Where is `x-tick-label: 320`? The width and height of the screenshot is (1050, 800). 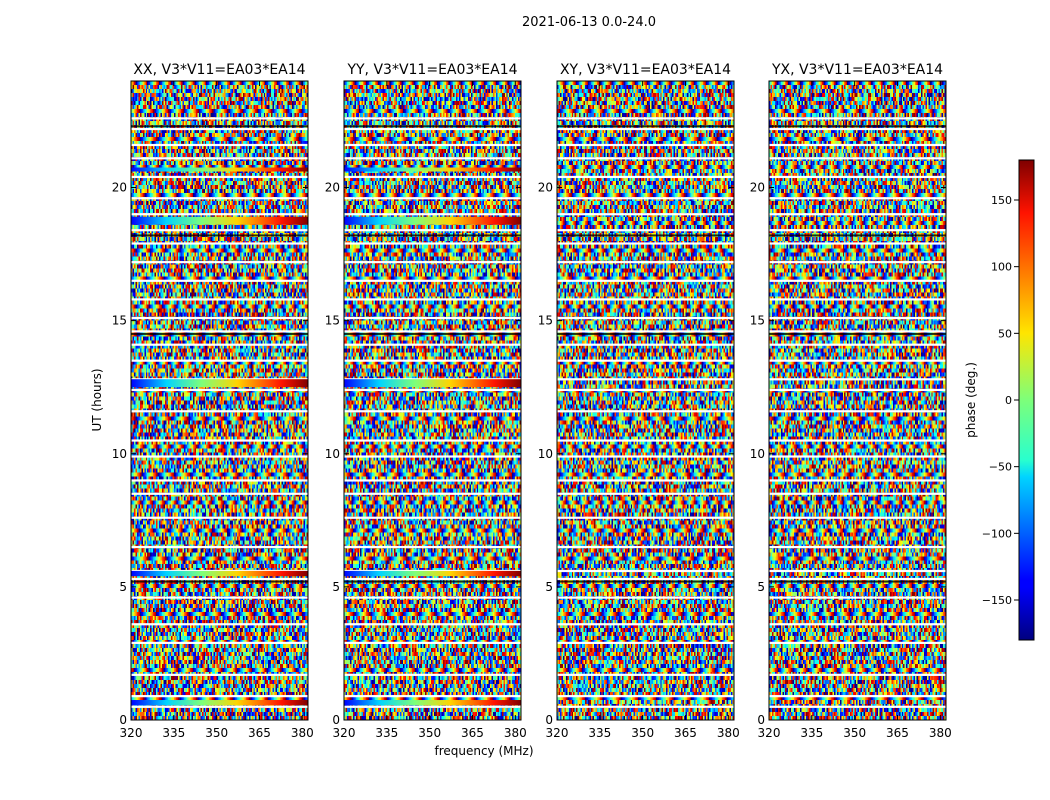
x-tick-label: 320 is located at coordinates (557, 733).